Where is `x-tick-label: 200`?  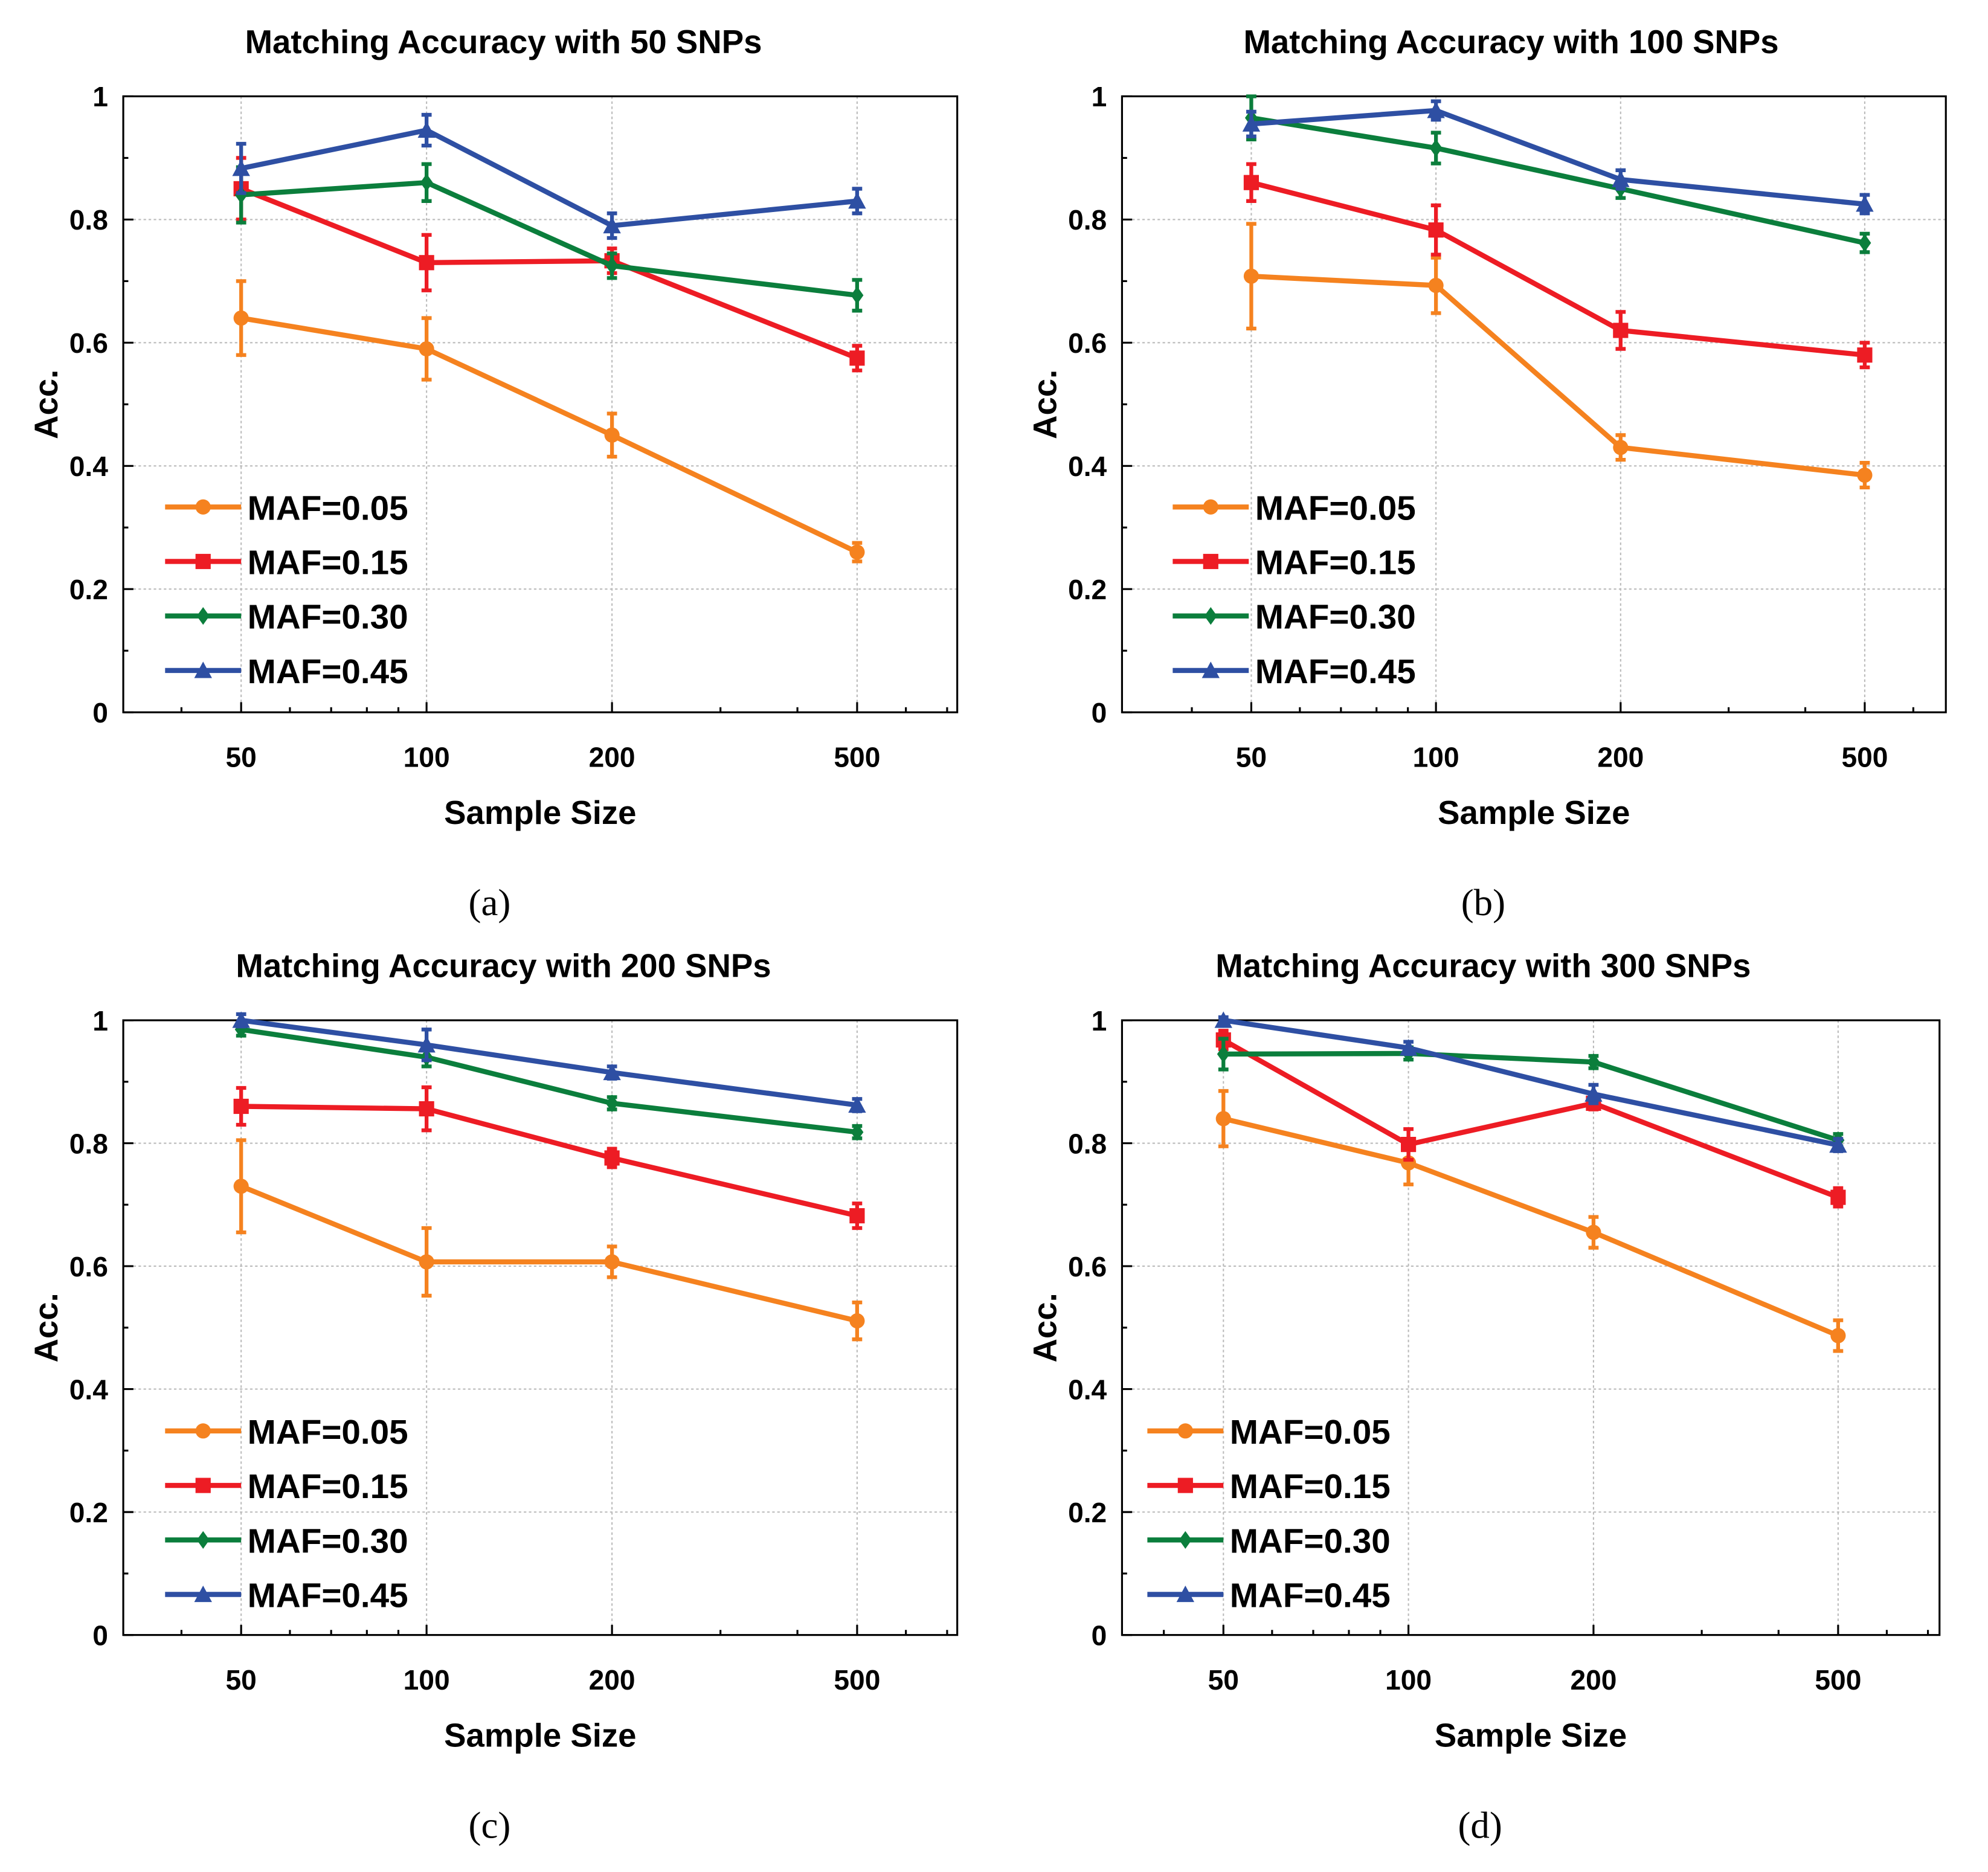 x-tick-label: 200 is located at coordinates (612, 757).